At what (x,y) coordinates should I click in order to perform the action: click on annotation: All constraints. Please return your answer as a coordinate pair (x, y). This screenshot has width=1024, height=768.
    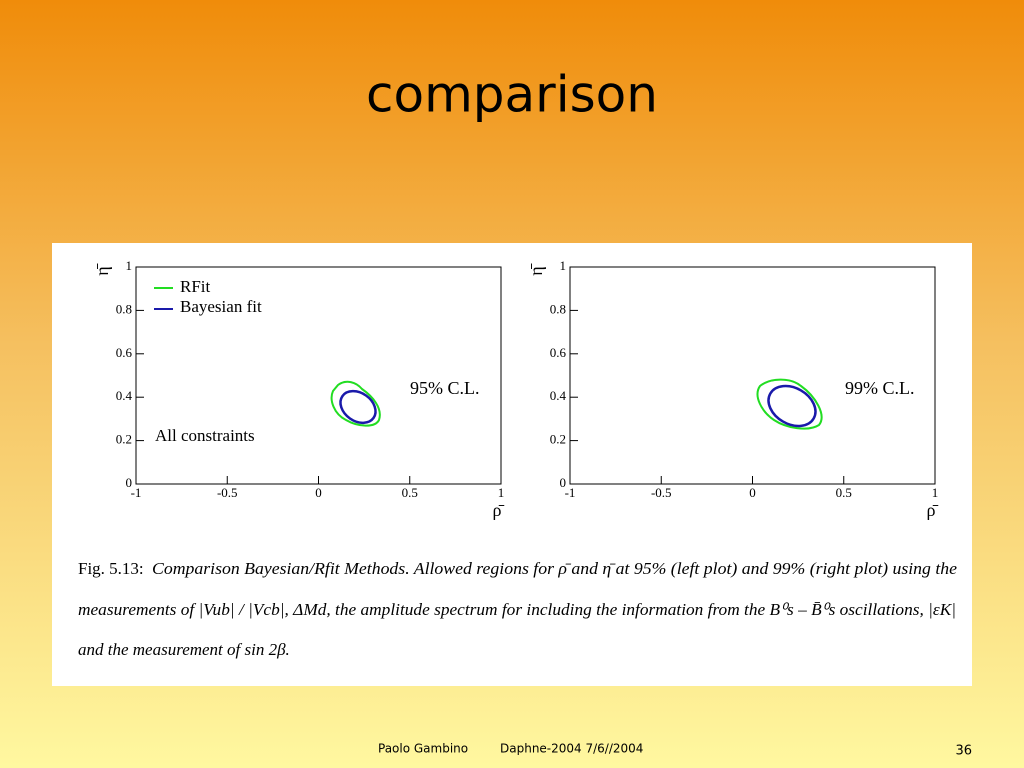
    Looking at the image, I should click on (205, 435).